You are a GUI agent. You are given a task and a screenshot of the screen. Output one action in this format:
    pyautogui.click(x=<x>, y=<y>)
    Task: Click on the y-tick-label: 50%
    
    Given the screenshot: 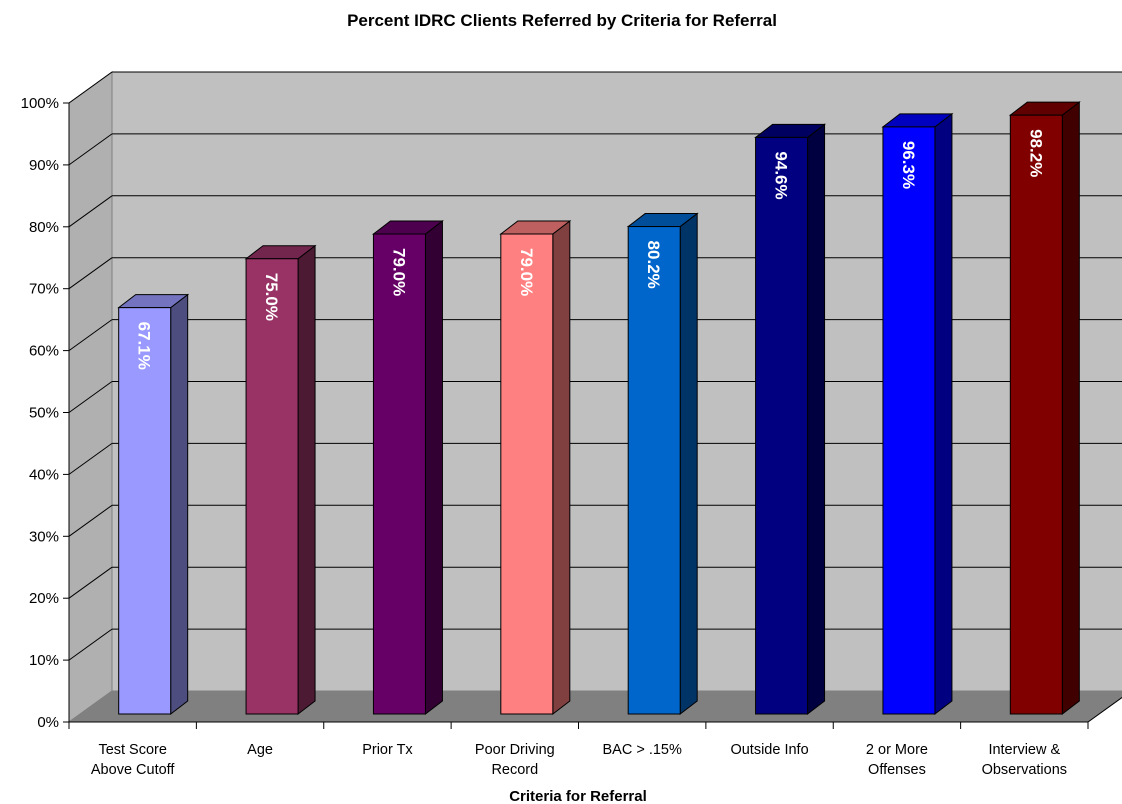 What is the action you would take?
    pyautogui.click(x=44, y=413)
    